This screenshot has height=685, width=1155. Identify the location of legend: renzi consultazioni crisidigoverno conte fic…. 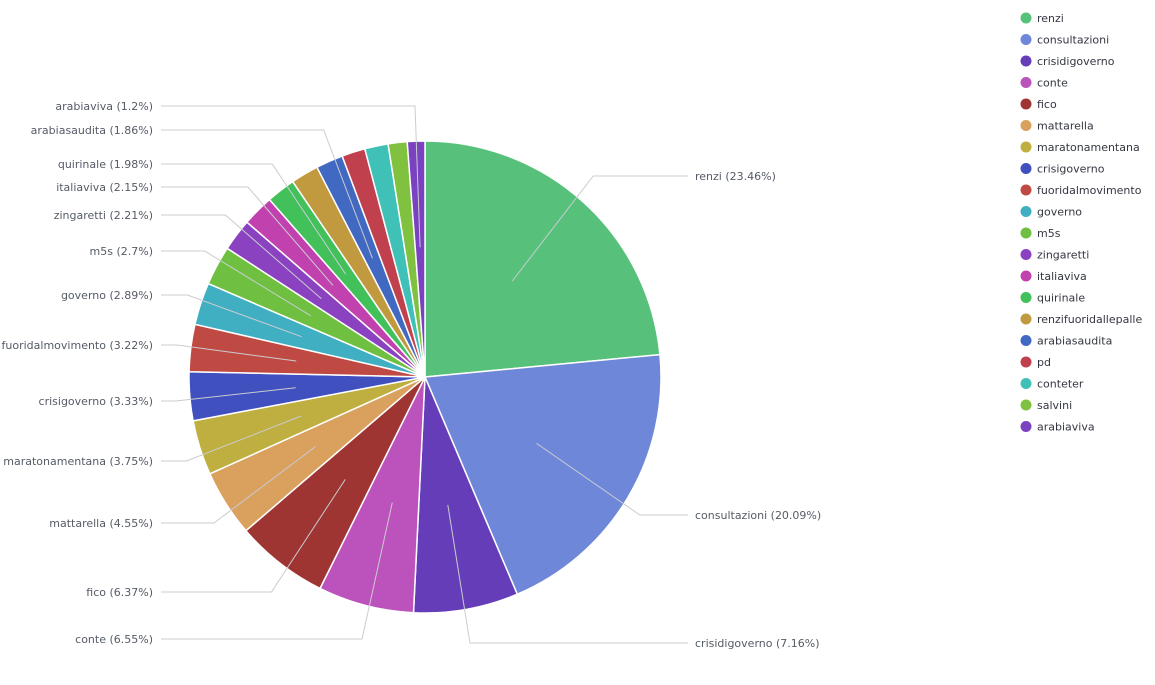
(1081, 223).